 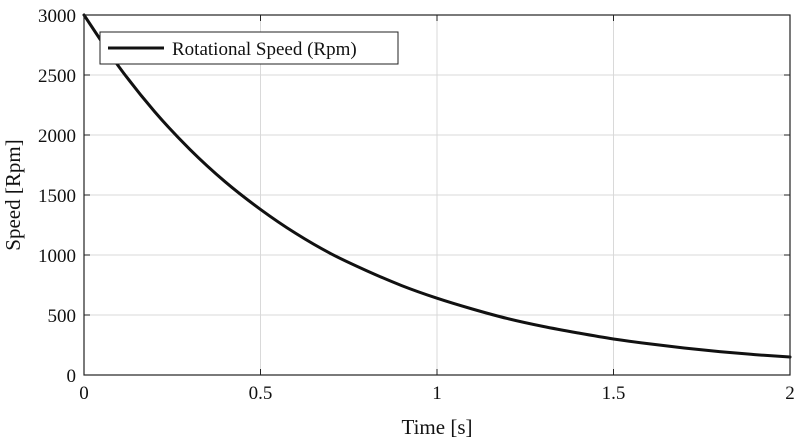 What do you see at coordinates (57, 16) in the screenshot?
I see `y-tick-label: 3000` at bounding box center [57, 16].